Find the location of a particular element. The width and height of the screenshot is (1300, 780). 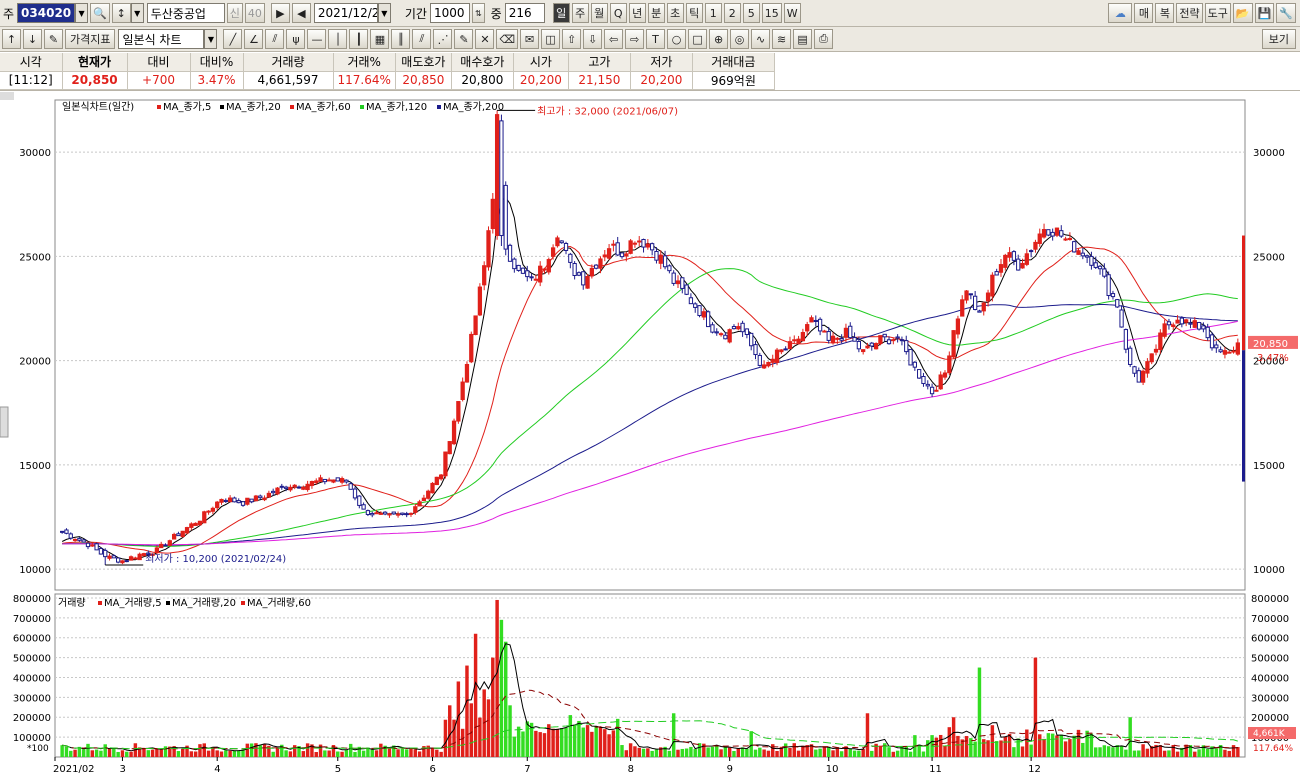

stock-code-dropdown: ▼ is located at coordinates (82, 13).